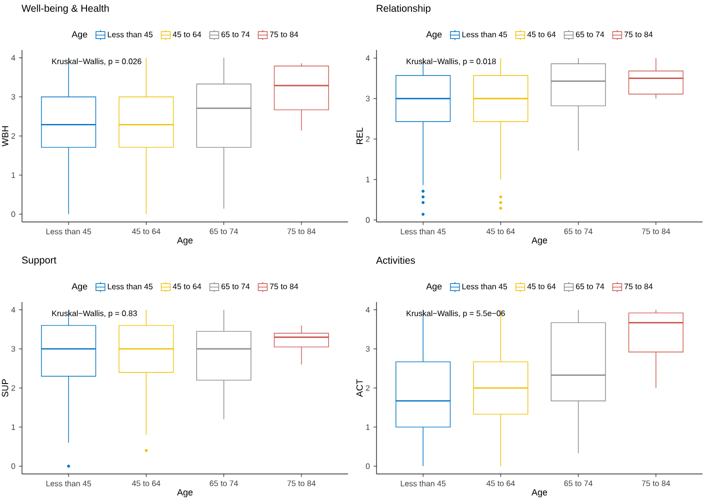  I want to click on y-axis-title: ACT, so click(359, 388).